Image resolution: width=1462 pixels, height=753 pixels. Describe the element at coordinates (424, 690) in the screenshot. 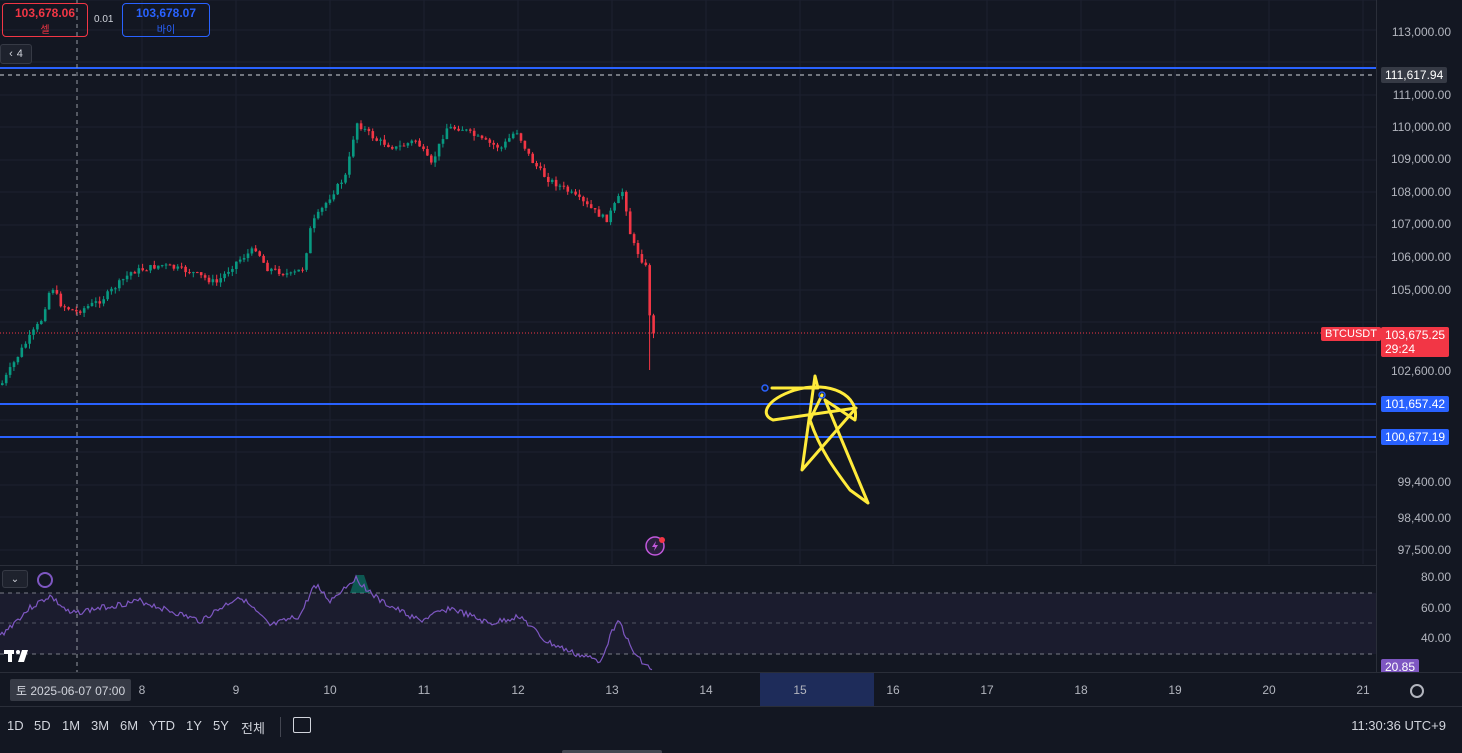

I see `time-tick: 11` at that location.